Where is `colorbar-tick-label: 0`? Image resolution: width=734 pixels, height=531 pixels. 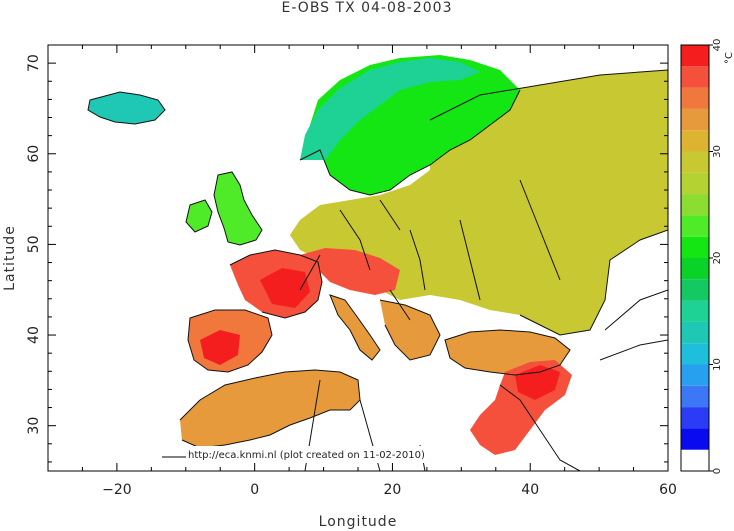 colorbar-tick-label: 0 is located at coordinates (717, 471).